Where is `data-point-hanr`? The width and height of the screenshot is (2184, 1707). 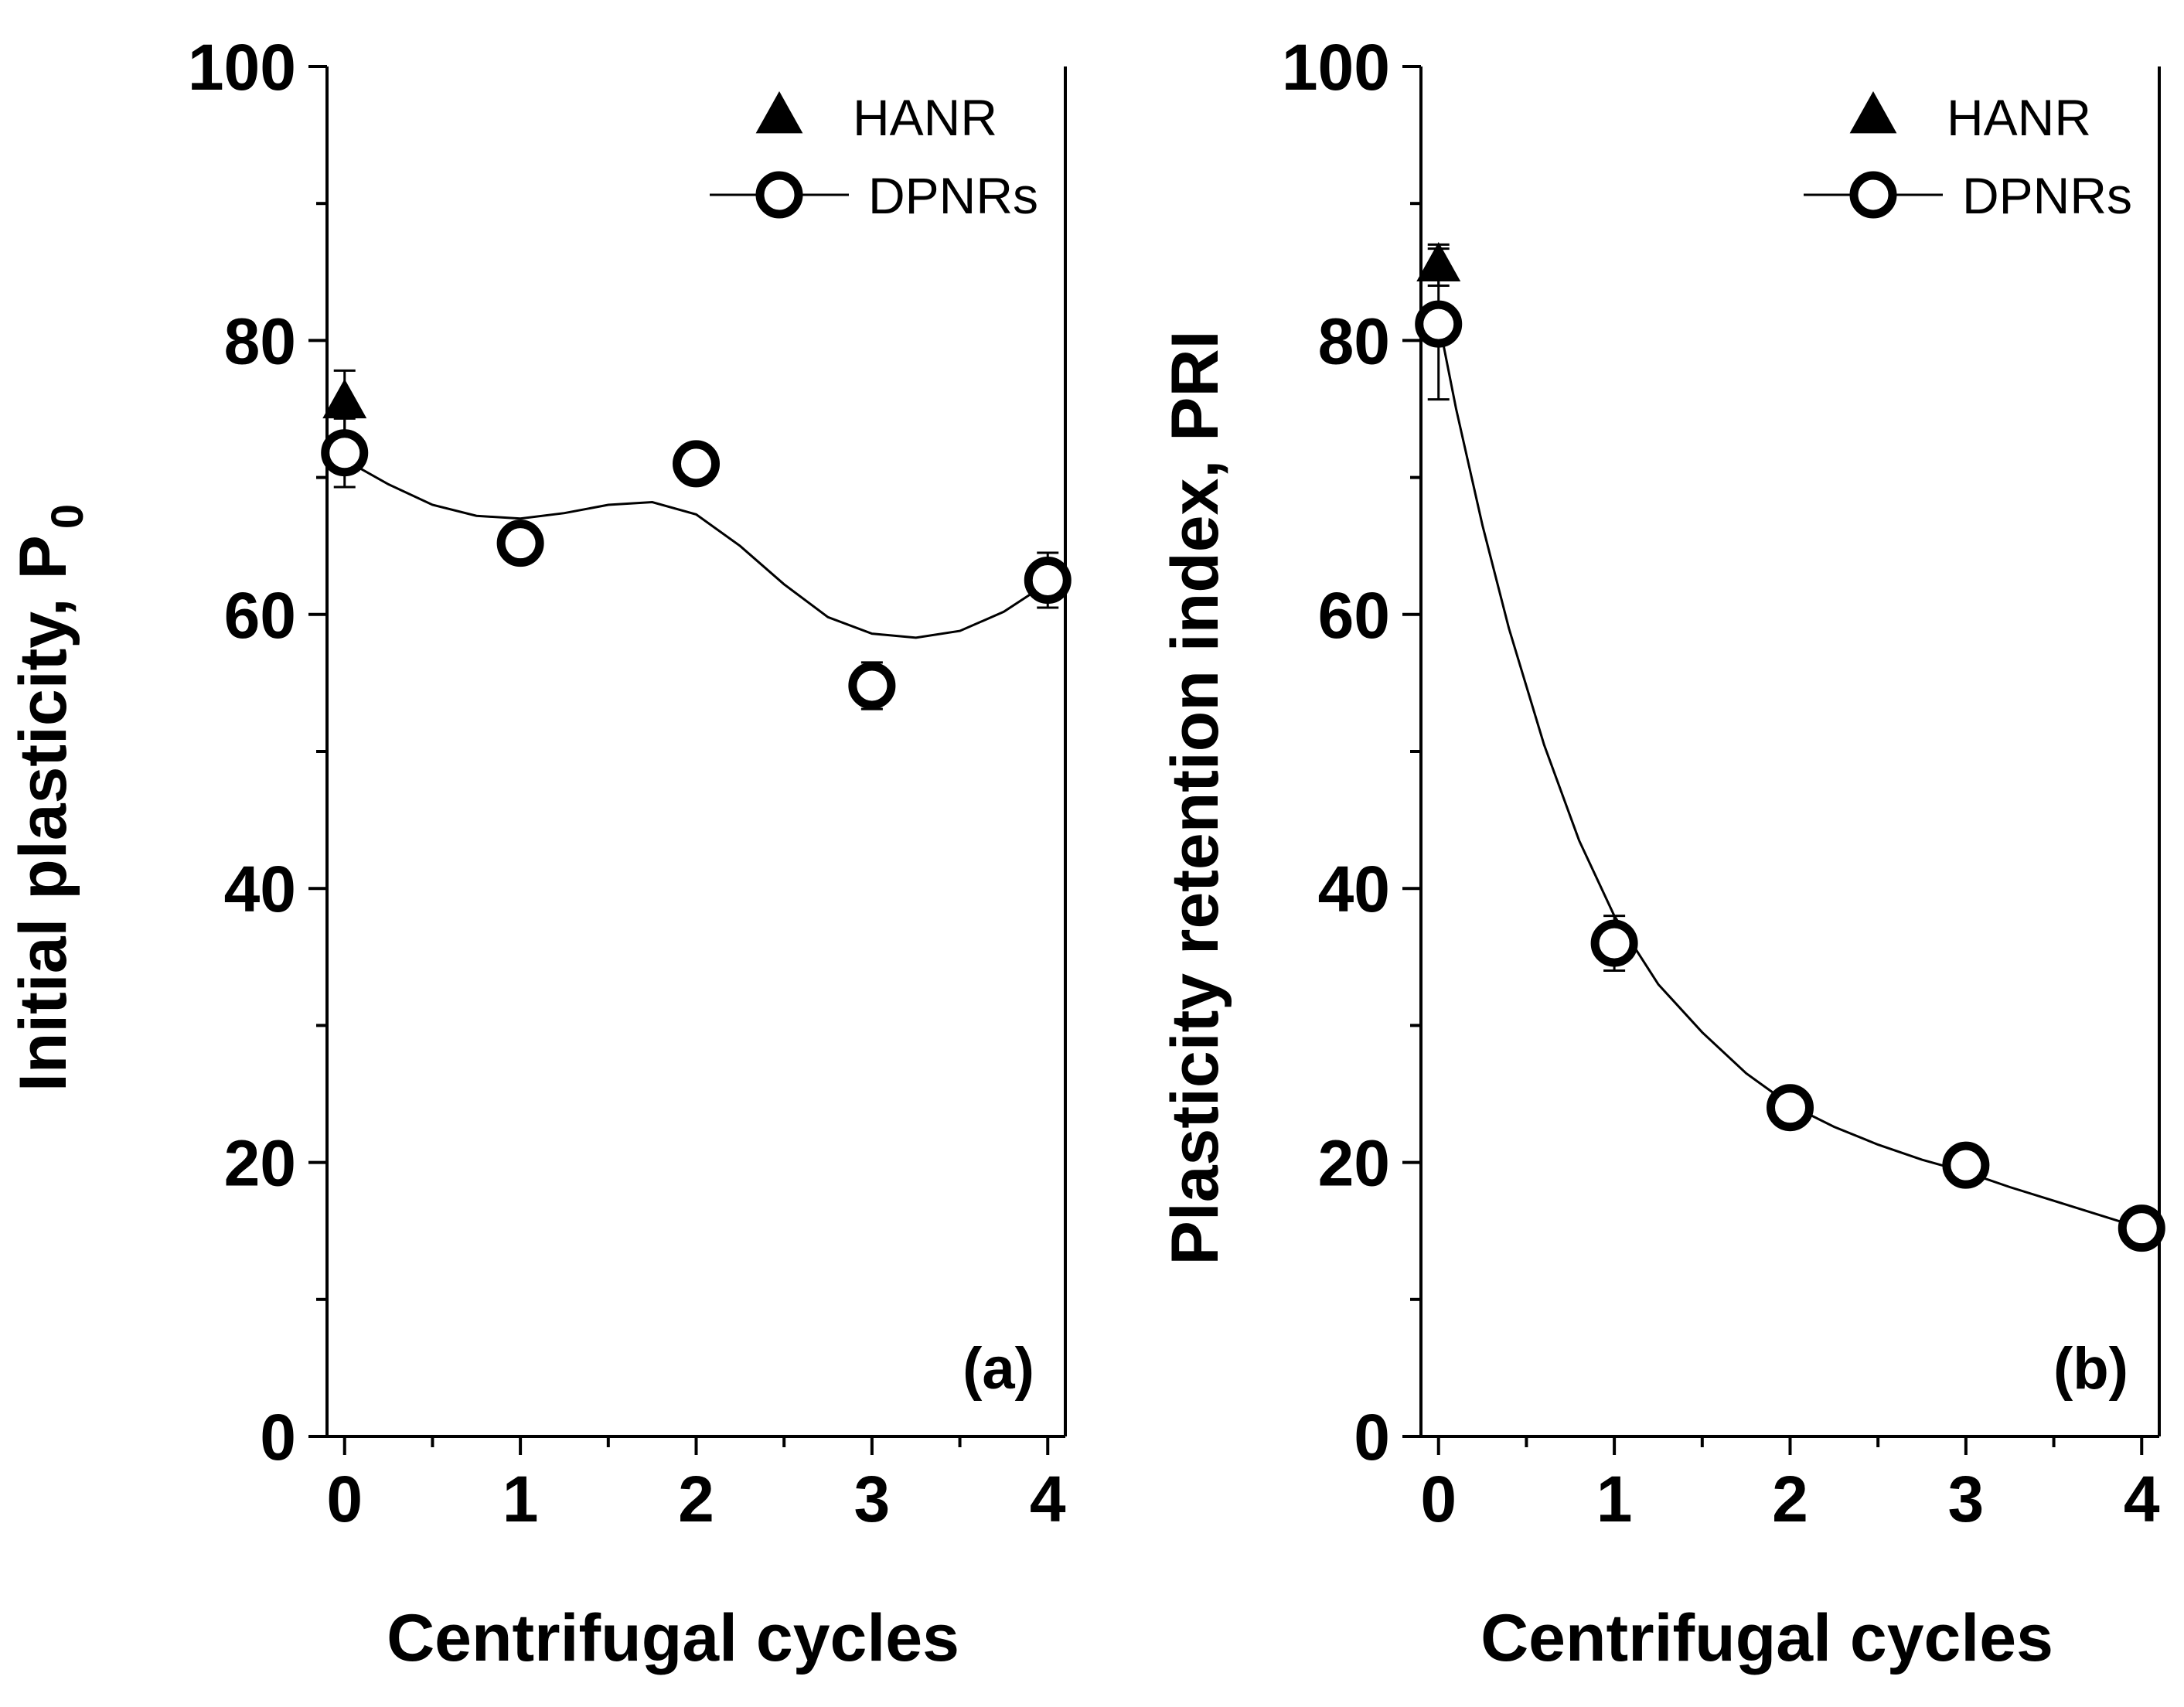
data-point-hanr is located at coordinates (344, 399).